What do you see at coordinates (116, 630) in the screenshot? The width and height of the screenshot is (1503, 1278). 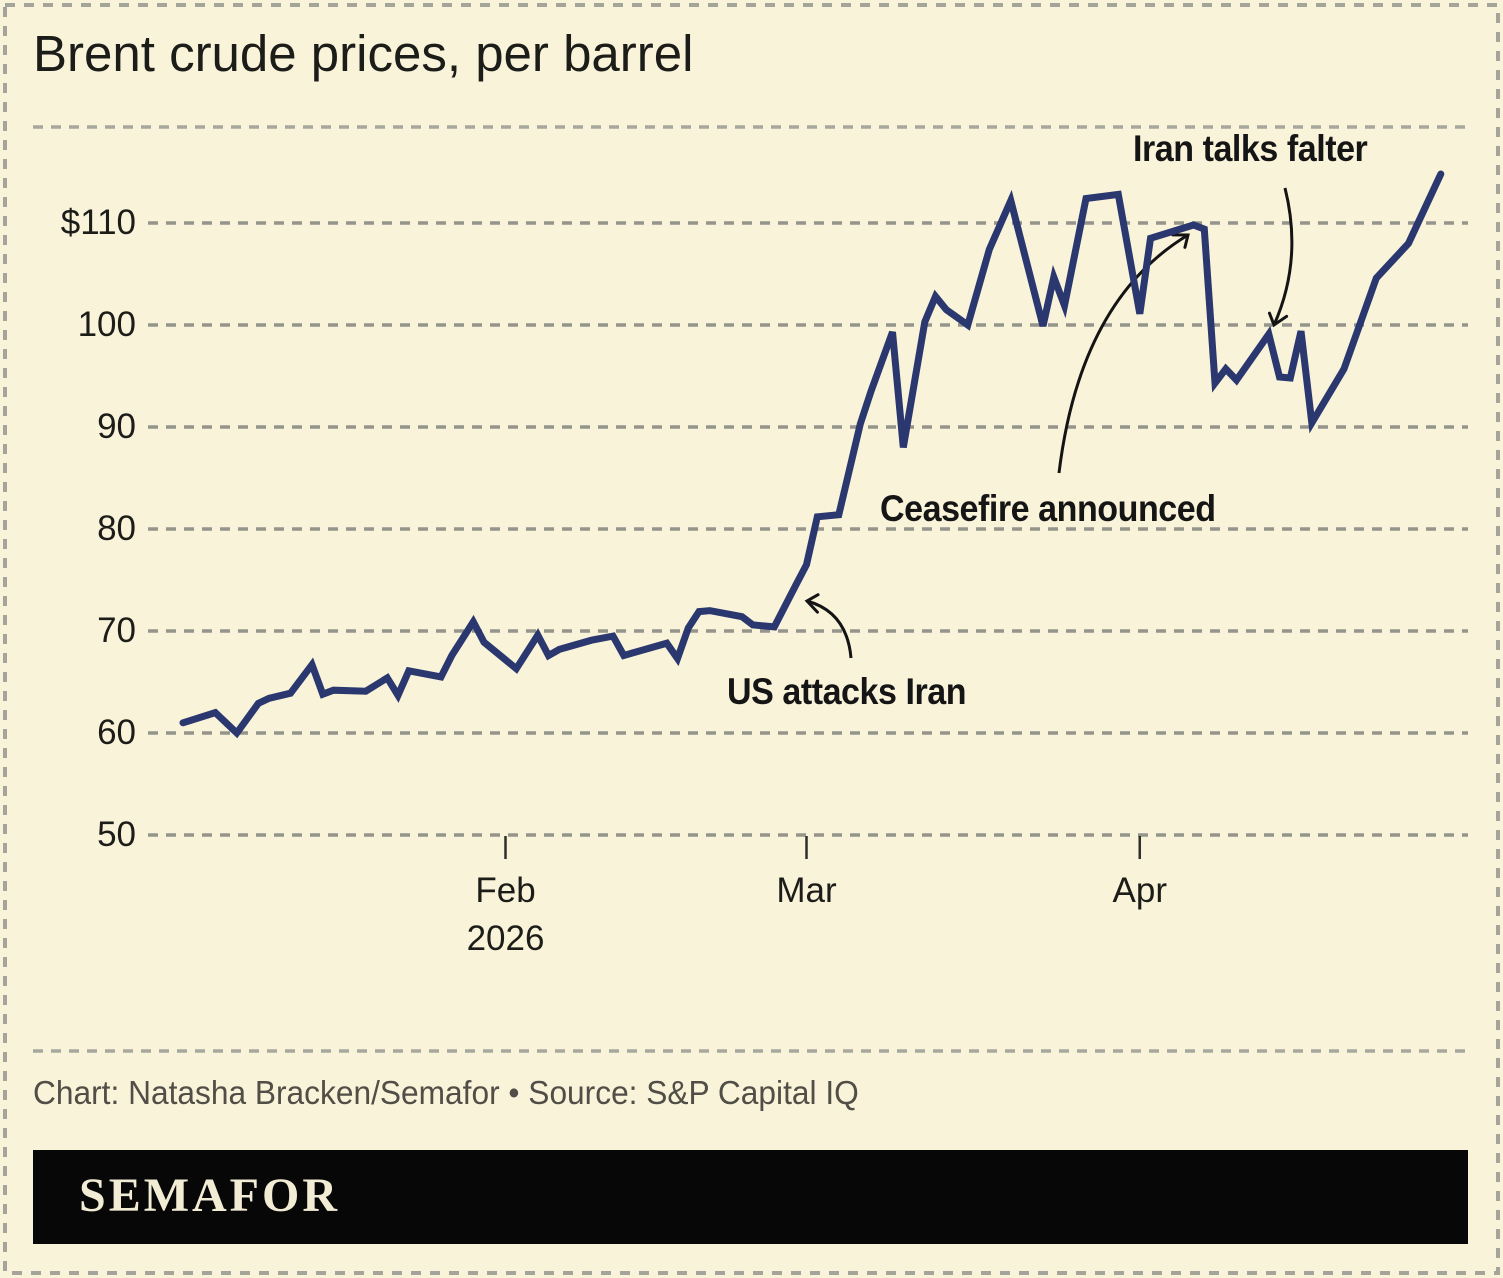 I see `y-axis-label-70: 70` at bounding box center [116, 630].